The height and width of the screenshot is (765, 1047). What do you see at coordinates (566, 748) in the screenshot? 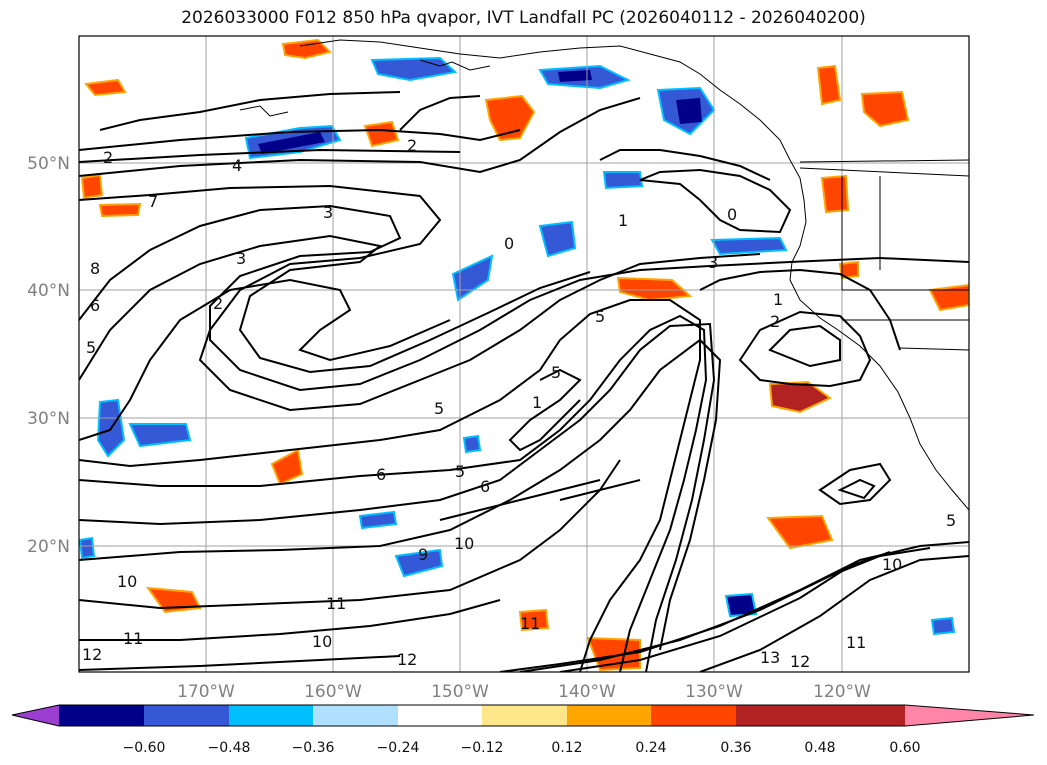
I see `colorbar-tick-label: 0.12` at bounding box center [566, 748].